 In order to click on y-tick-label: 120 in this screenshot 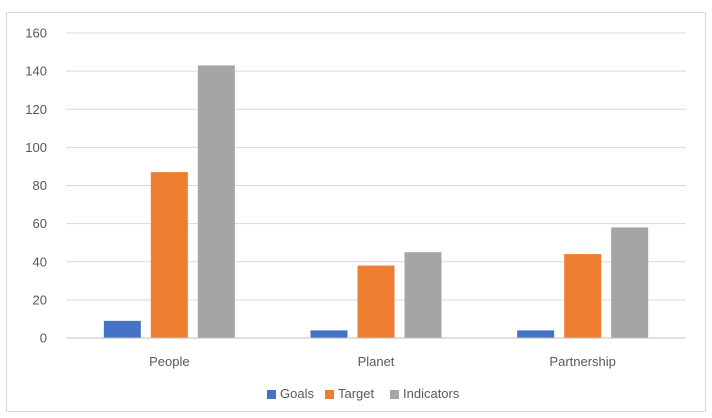, I will do `click(36, 109)`.